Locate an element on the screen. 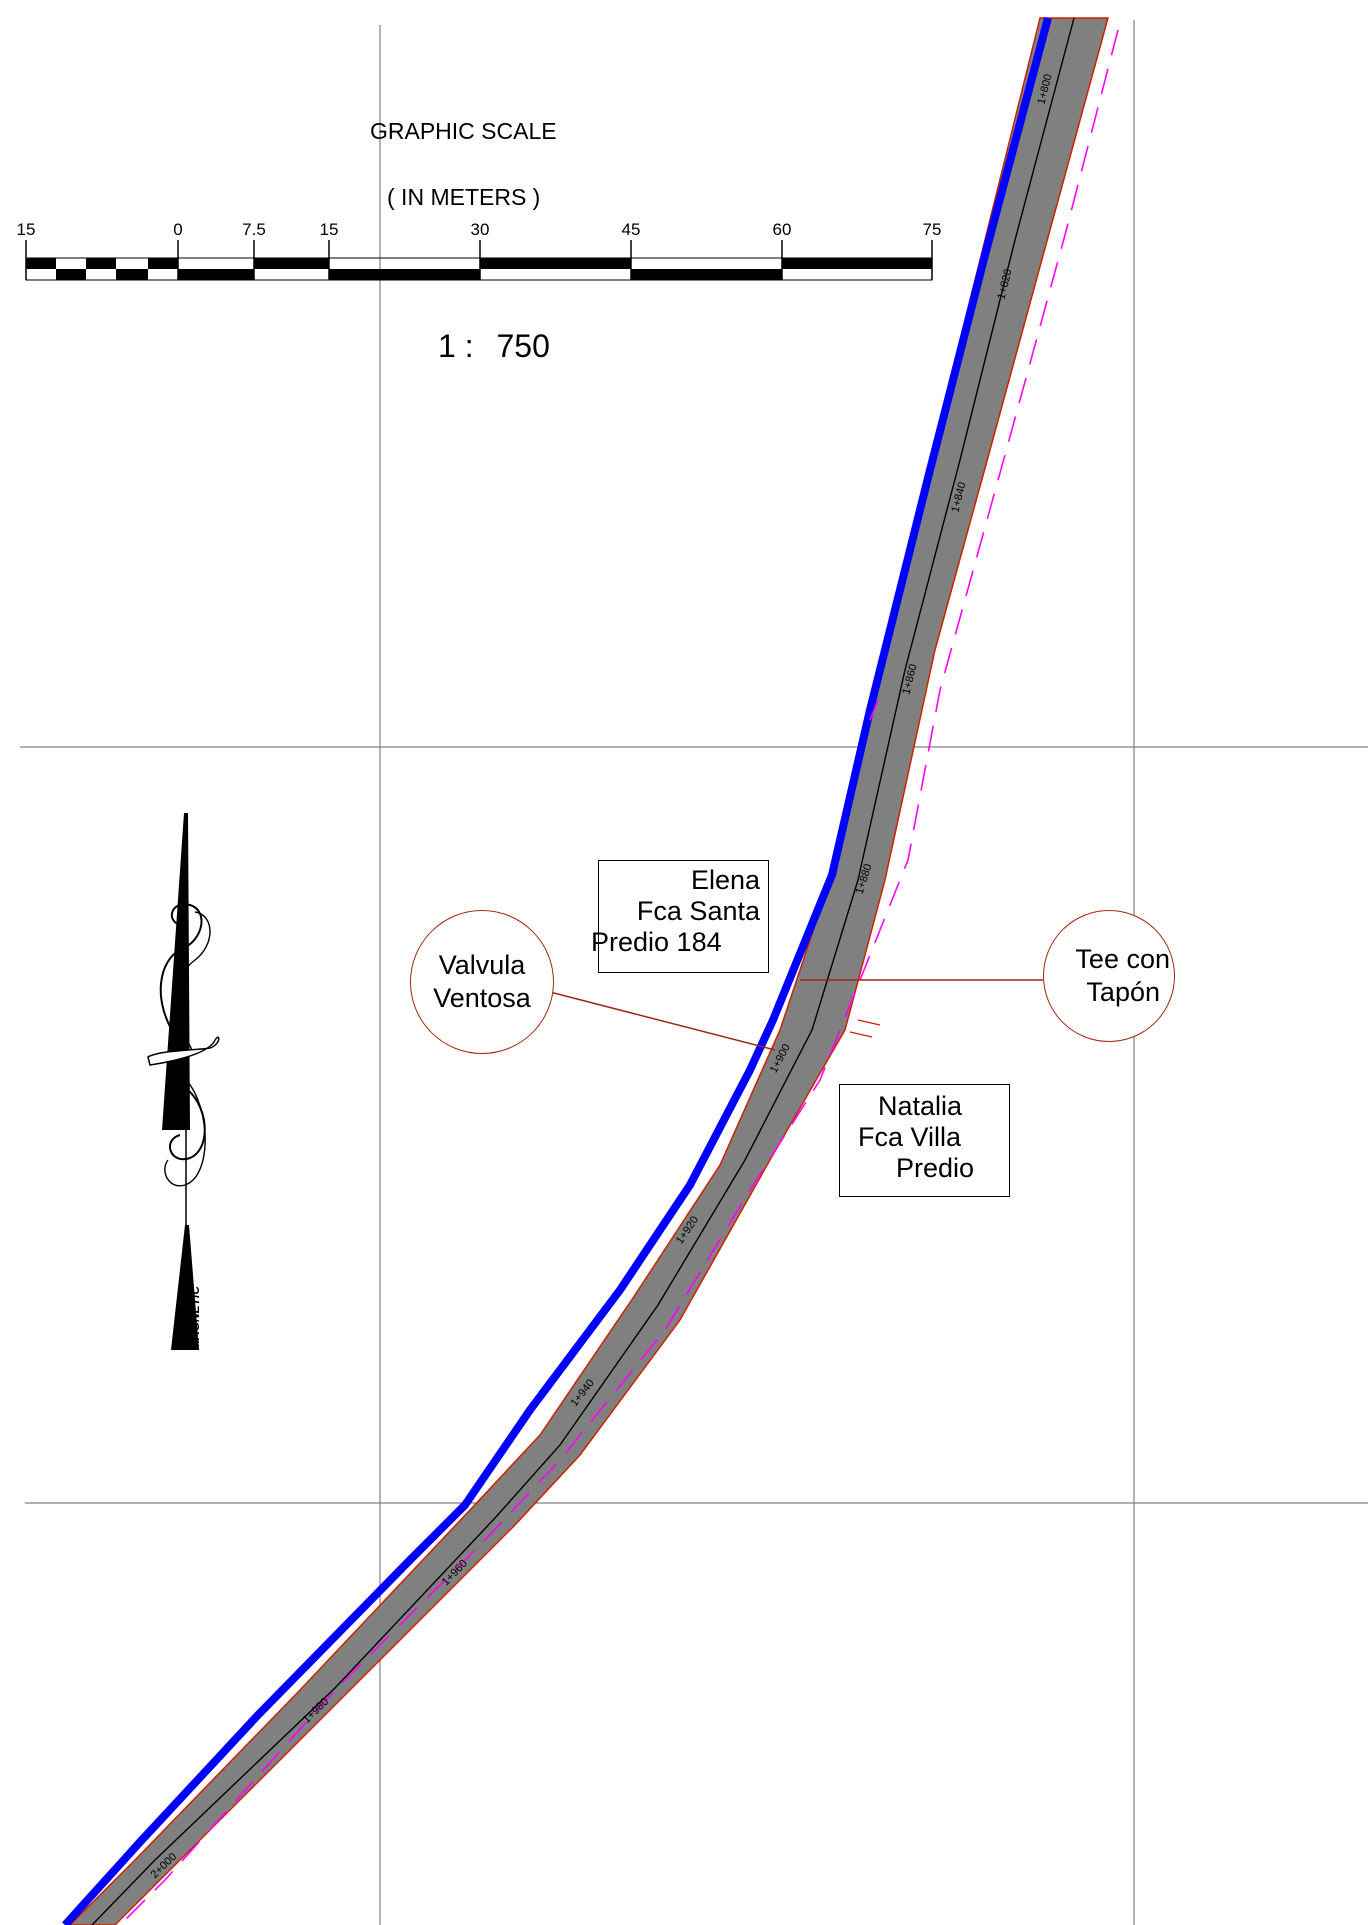  callout-leaders is located at coordinates (796, 1015).